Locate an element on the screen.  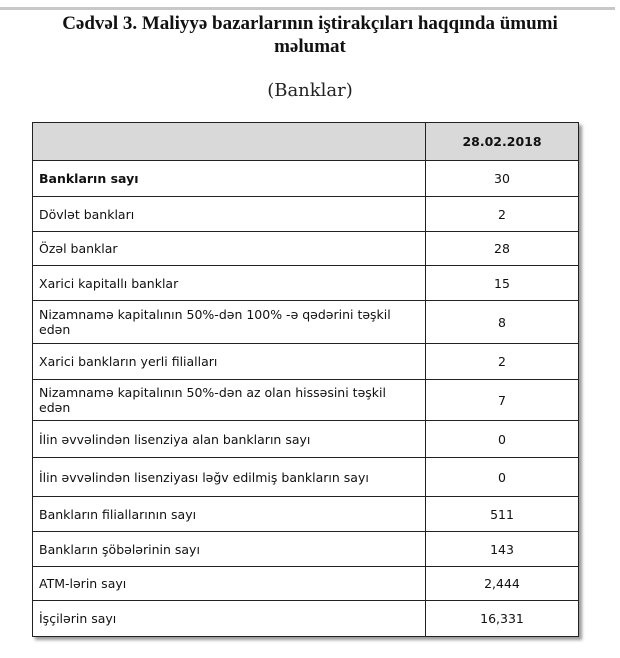
cell-label: Bankların filiallarının sayı is located at coordinates (229, 514).